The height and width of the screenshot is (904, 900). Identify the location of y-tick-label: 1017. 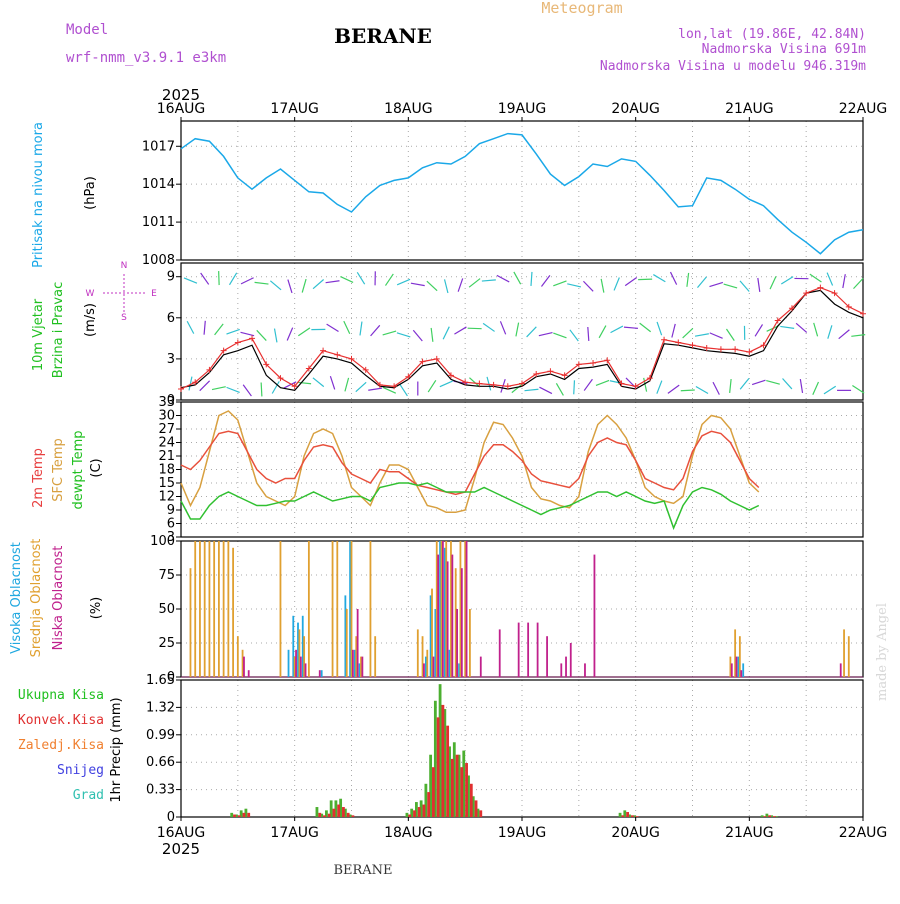
(158, 146).